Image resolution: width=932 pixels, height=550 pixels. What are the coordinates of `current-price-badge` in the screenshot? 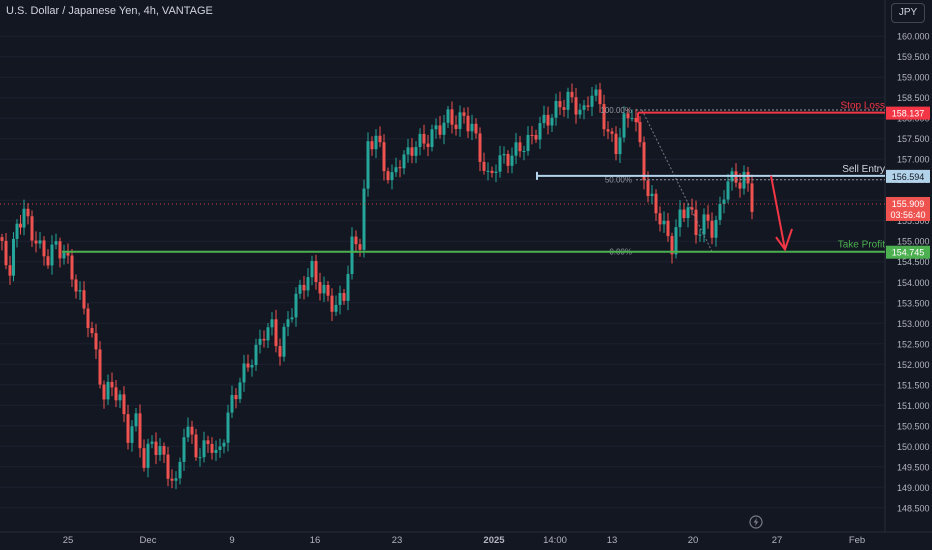 It's located at (908, 208).